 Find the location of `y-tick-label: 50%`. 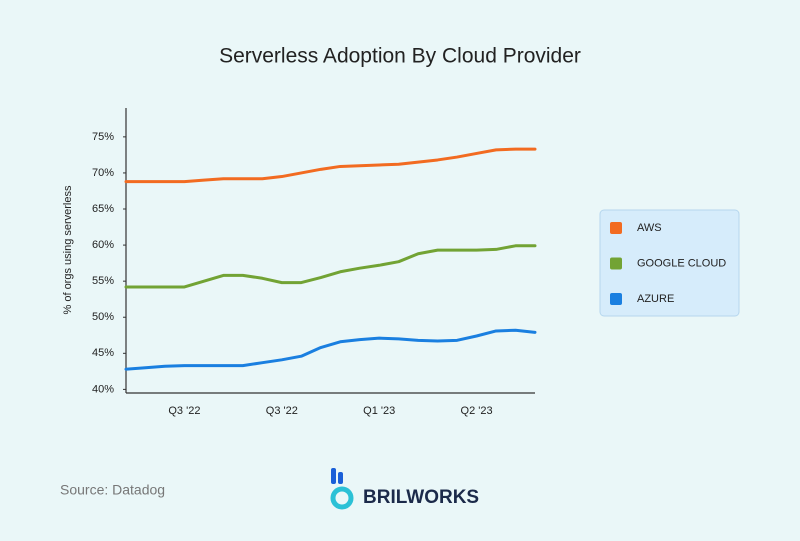

y-tick-label: 50% is located at coordinates (103, 317).